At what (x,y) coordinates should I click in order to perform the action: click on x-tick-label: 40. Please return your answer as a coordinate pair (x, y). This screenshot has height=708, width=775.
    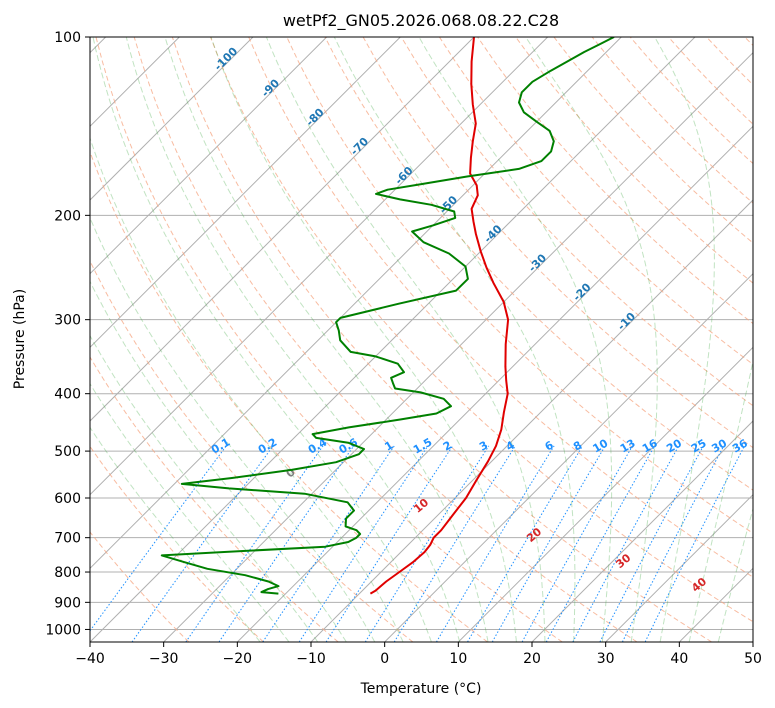
    Looking at the image, I should click on (679, 659).